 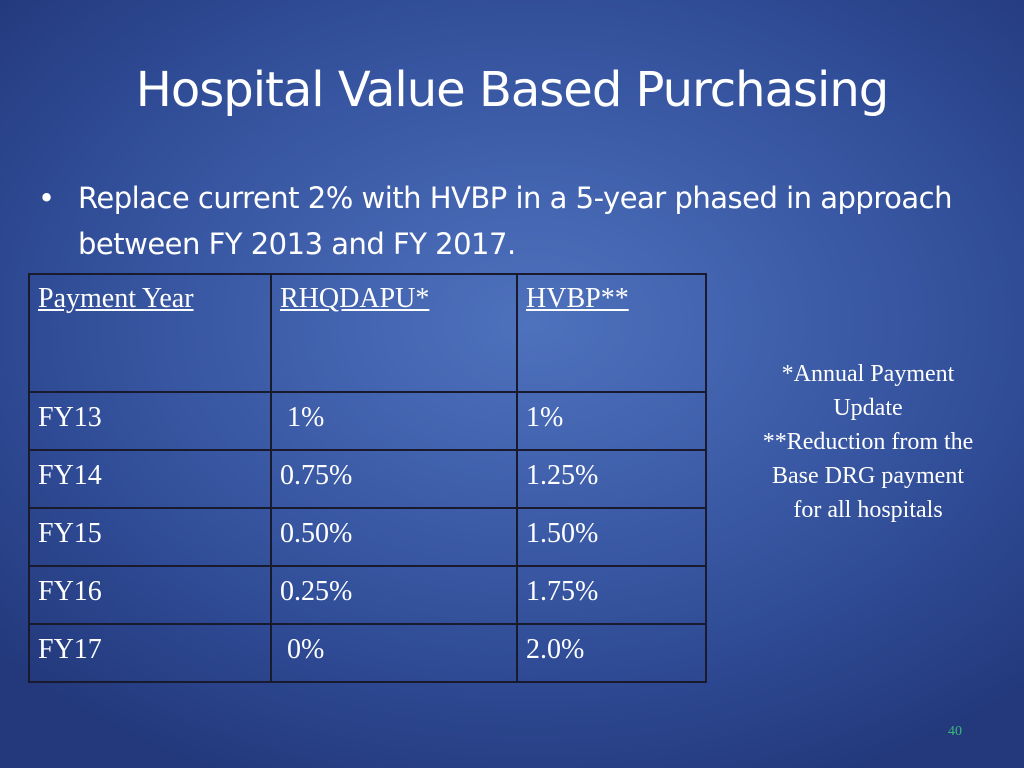 I want to click on table-row: FY13 1% 1%, so click(x=367, y=421).